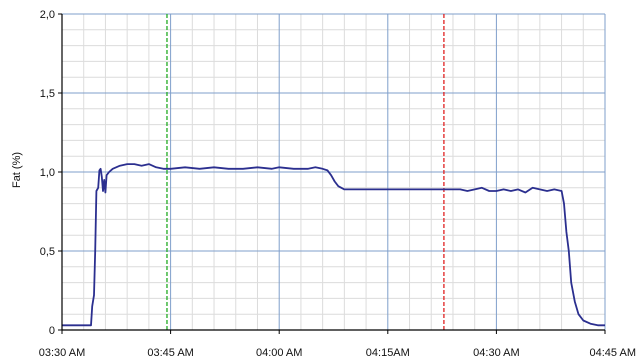  Describe the element at coordinates (17, 170) in the screenshot. I see `y-axis-title: Fat (%)` at that location.